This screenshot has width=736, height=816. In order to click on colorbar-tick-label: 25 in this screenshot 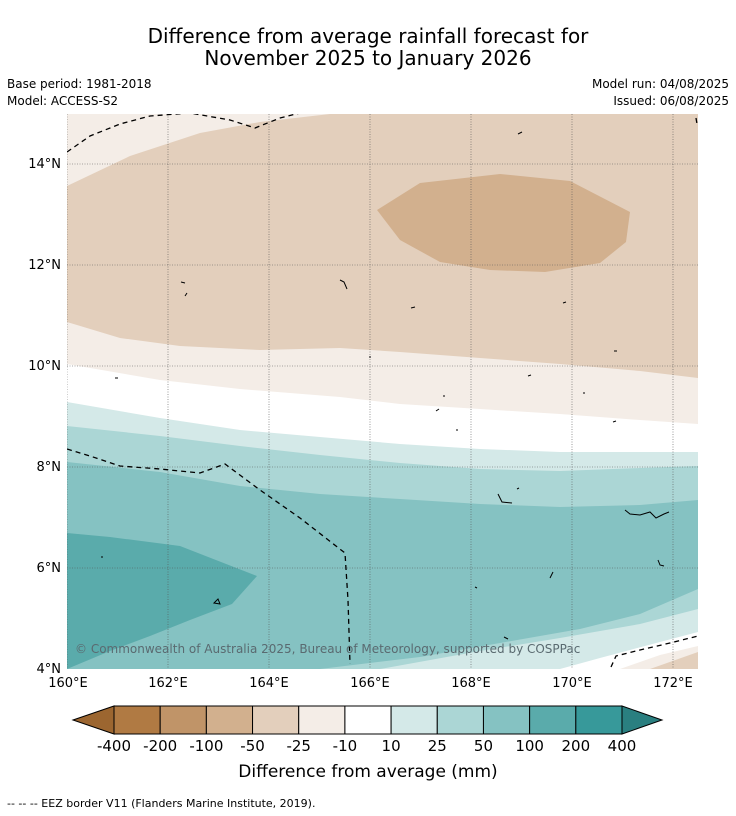, I will do `click(437, 746)`.